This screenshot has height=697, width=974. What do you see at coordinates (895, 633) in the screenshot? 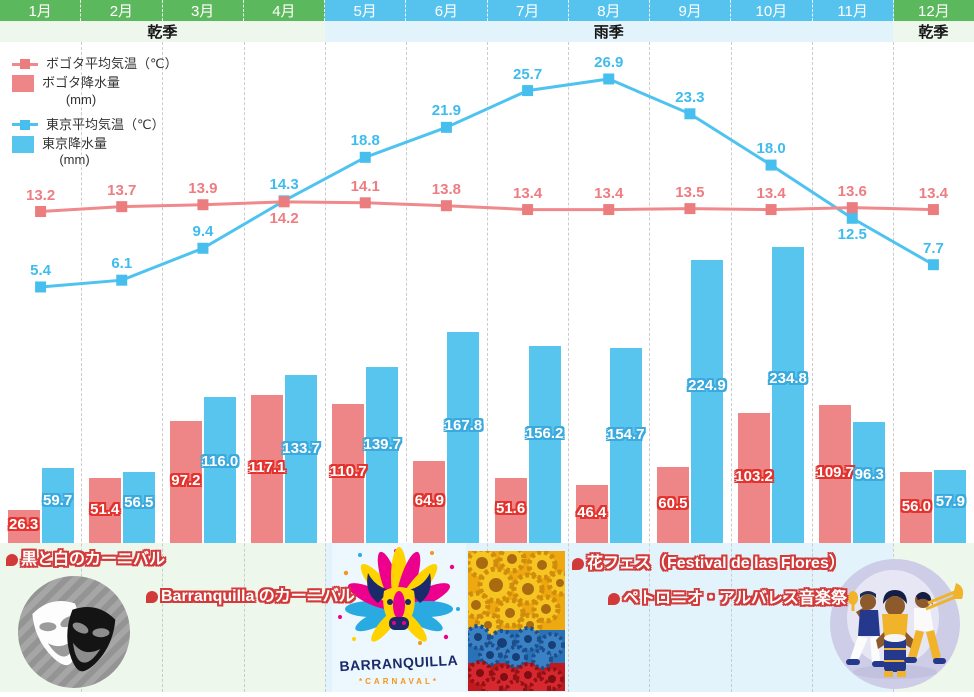
I see `drummer` at bounding box center [895, 633].